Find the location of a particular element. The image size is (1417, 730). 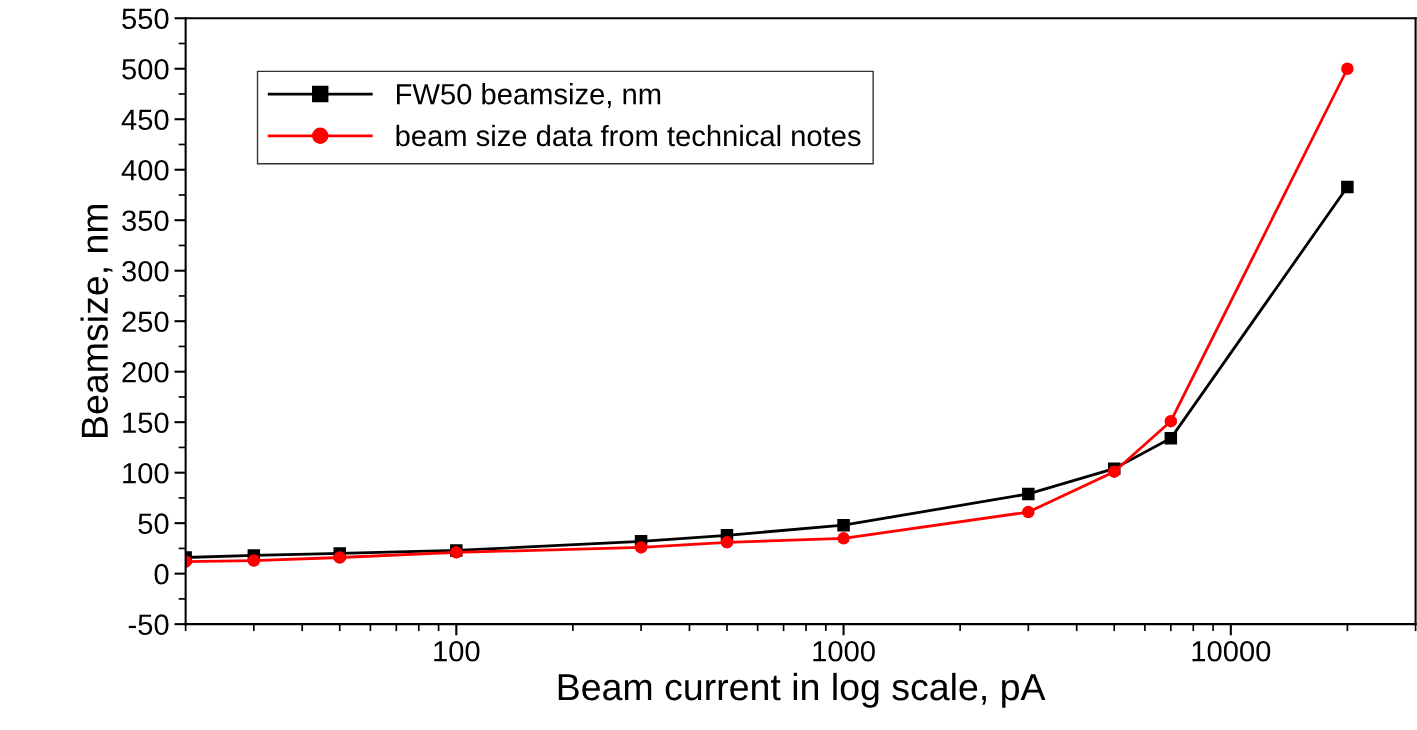

y-tick-label: 50 is located at coordinates (153, 524).